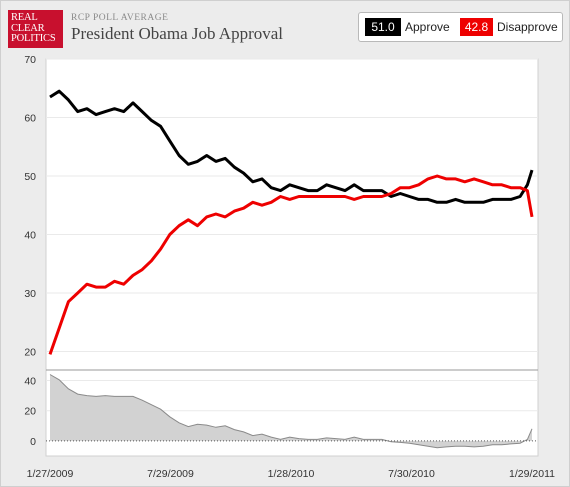 Image resolution: width=570 pixels, height=487 pixels. I want to click on logo-line-3: POLITICS, so click(33, 38).